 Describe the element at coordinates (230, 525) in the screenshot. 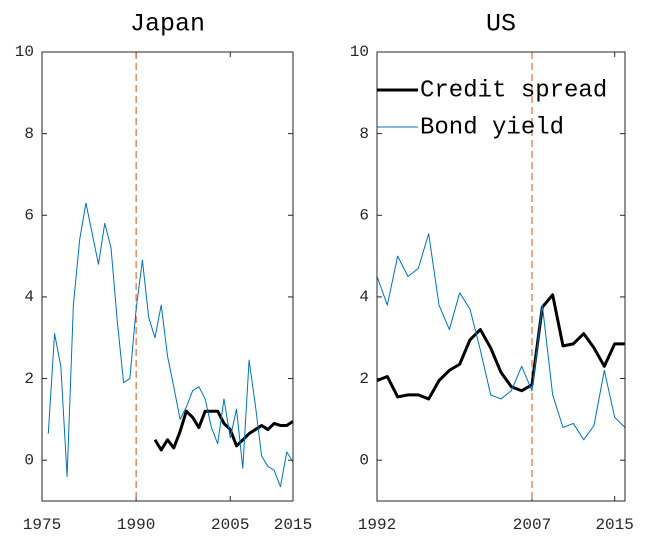

I see `x-tick-label: 2005` at that location.